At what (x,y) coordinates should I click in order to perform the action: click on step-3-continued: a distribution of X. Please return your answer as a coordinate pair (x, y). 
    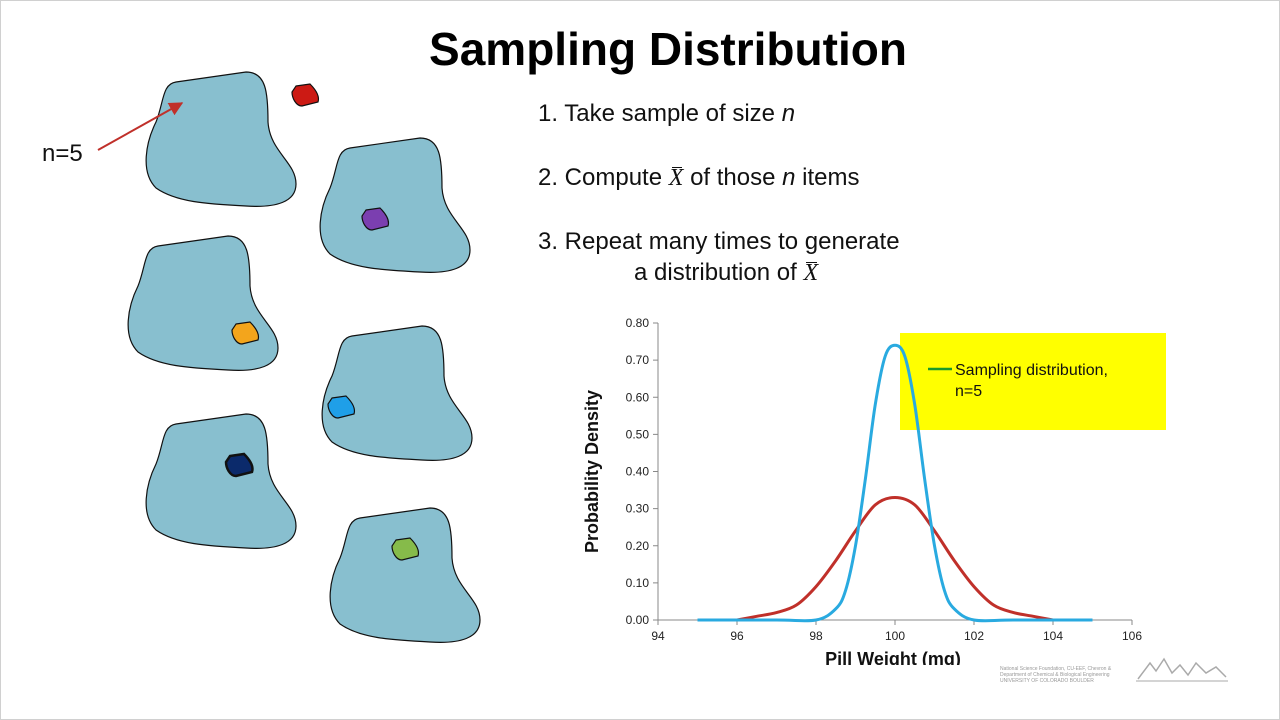
    Looking at the image, I should click on (726, 272).